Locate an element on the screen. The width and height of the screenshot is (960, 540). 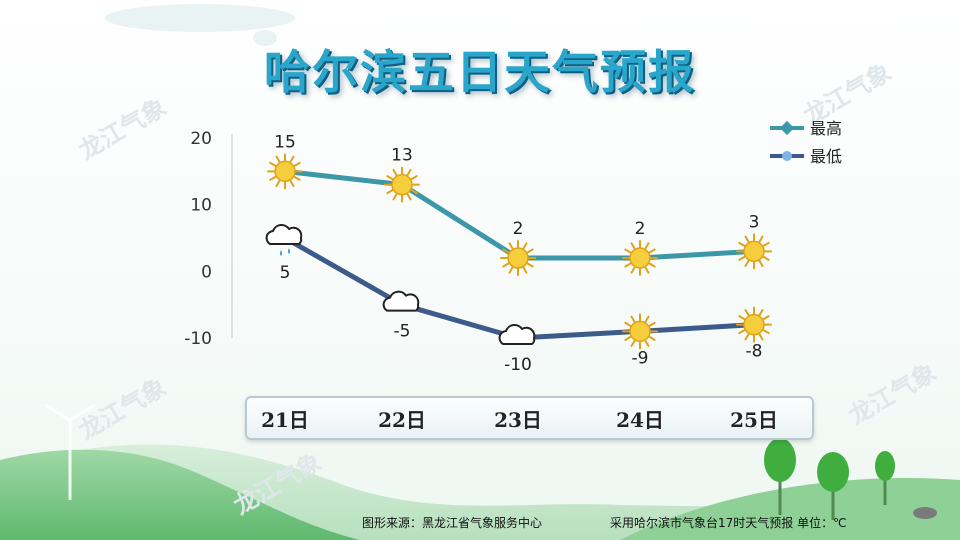
y-tick-label: 20 is located at coordinates (201, 139).